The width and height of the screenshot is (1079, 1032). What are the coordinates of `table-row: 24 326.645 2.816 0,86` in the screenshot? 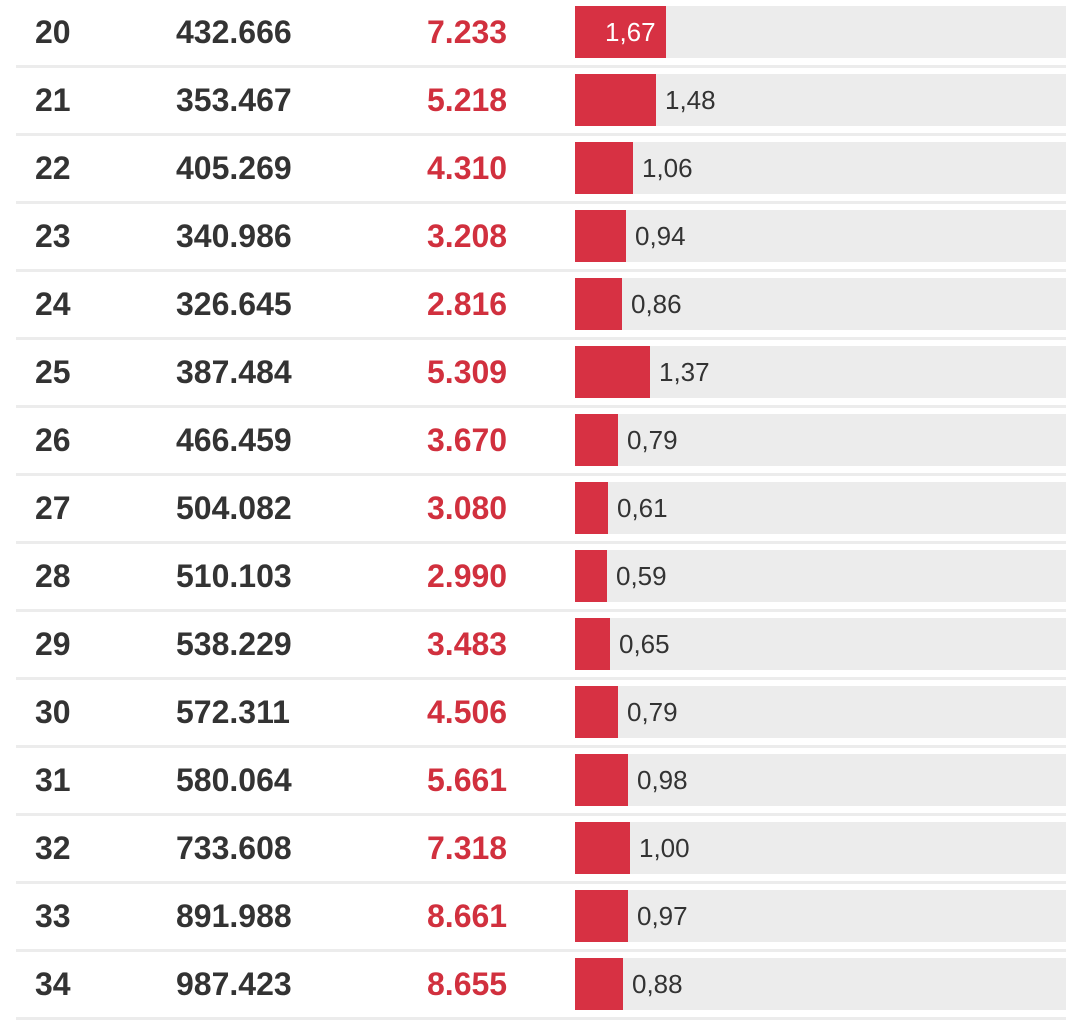 It's located at (541, 306).